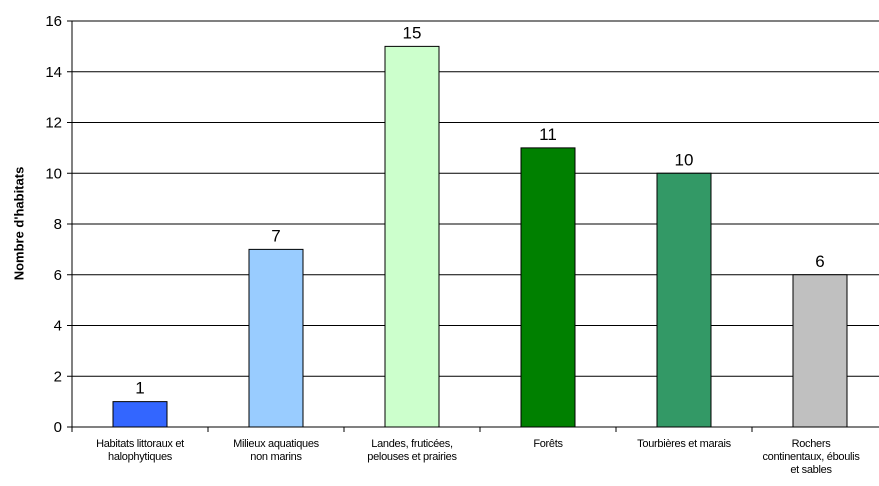 This screenshot has width=879, height=486. I want to click on x-category-label-line: Landes, fruticées,, so click(412, 444).